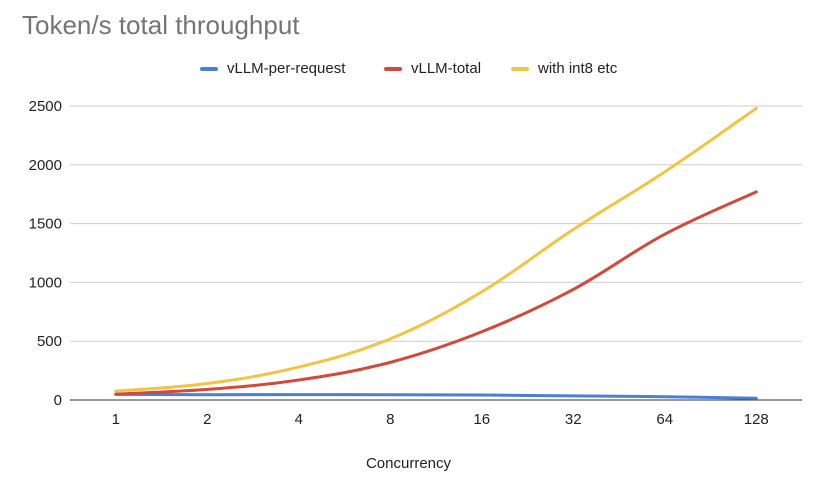 The width and height of the screenshot is (817, 481). What do you see at coordinates (45, 282) in the screenshot?
I see `y-tick-label: 1000` at bounding box center [45, 282].